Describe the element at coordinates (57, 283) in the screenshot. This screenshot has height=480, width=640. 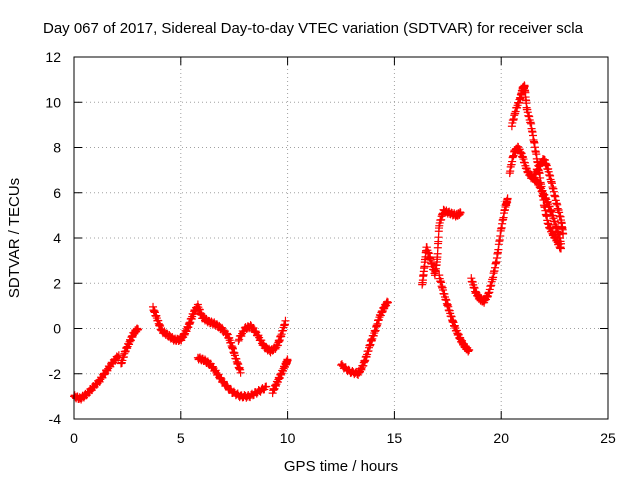
I see `y-tick-label: 2` at that location.